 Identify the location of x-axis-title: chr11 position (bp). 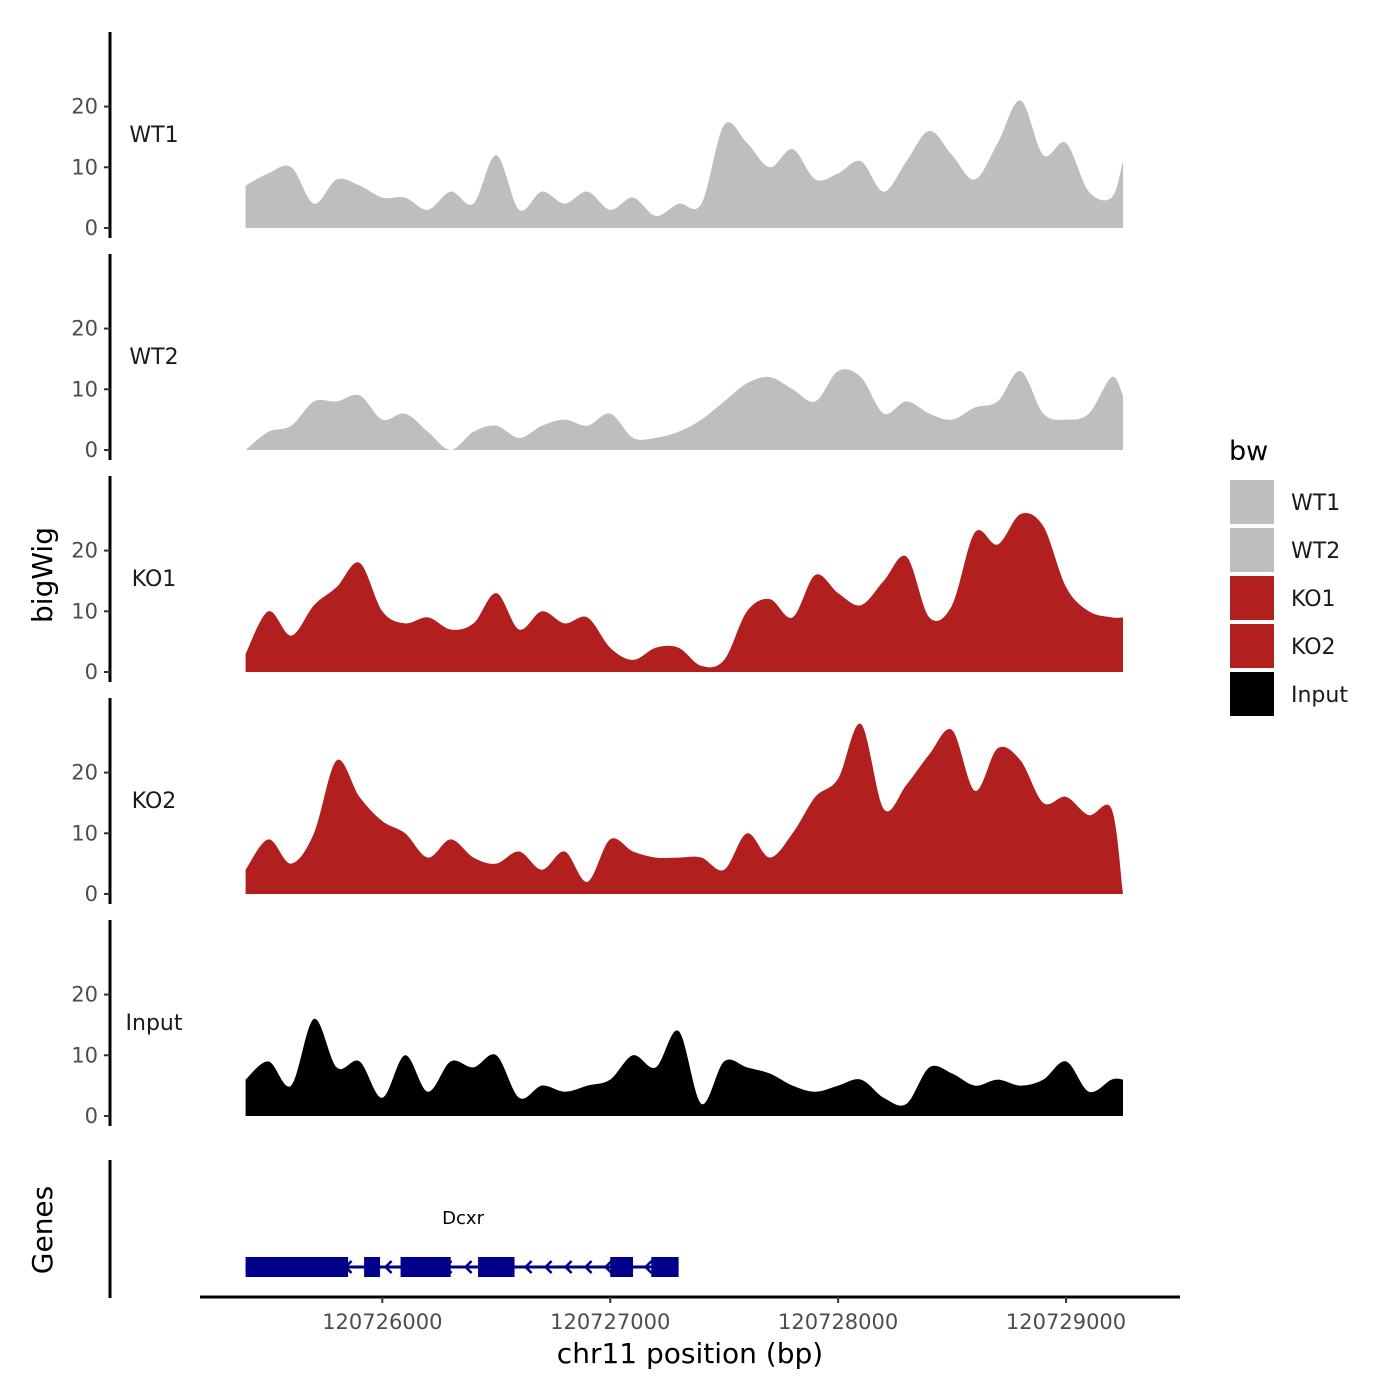
(690, 1353).